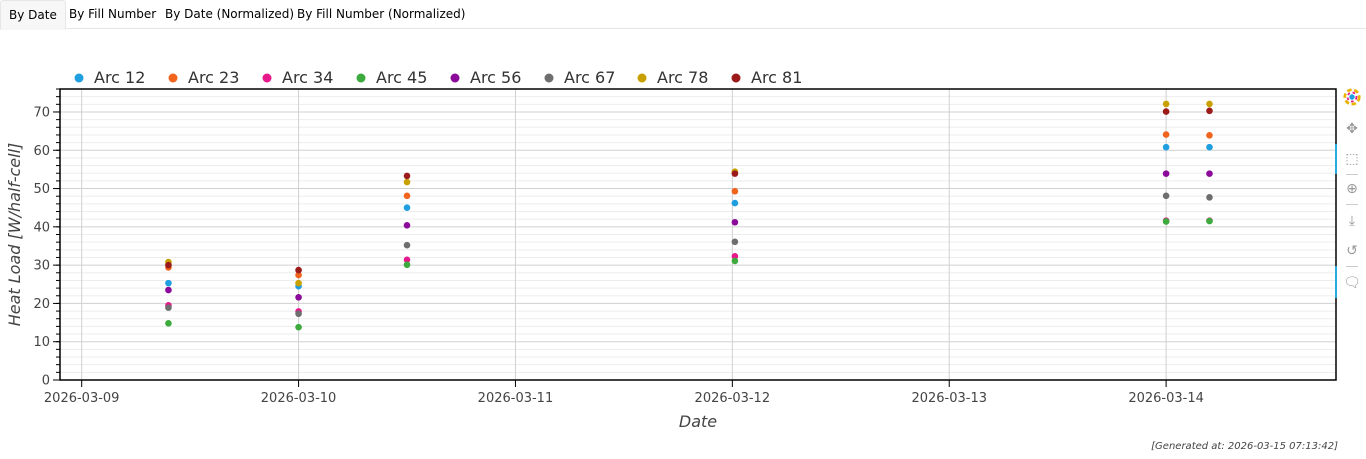 The width and height of the screenshot is (1366, 459). What do you see at coordinates (82, 398) in the screenshot?
I see `x-tick-label: 2026-03-09` at bounding box center [82, 398].